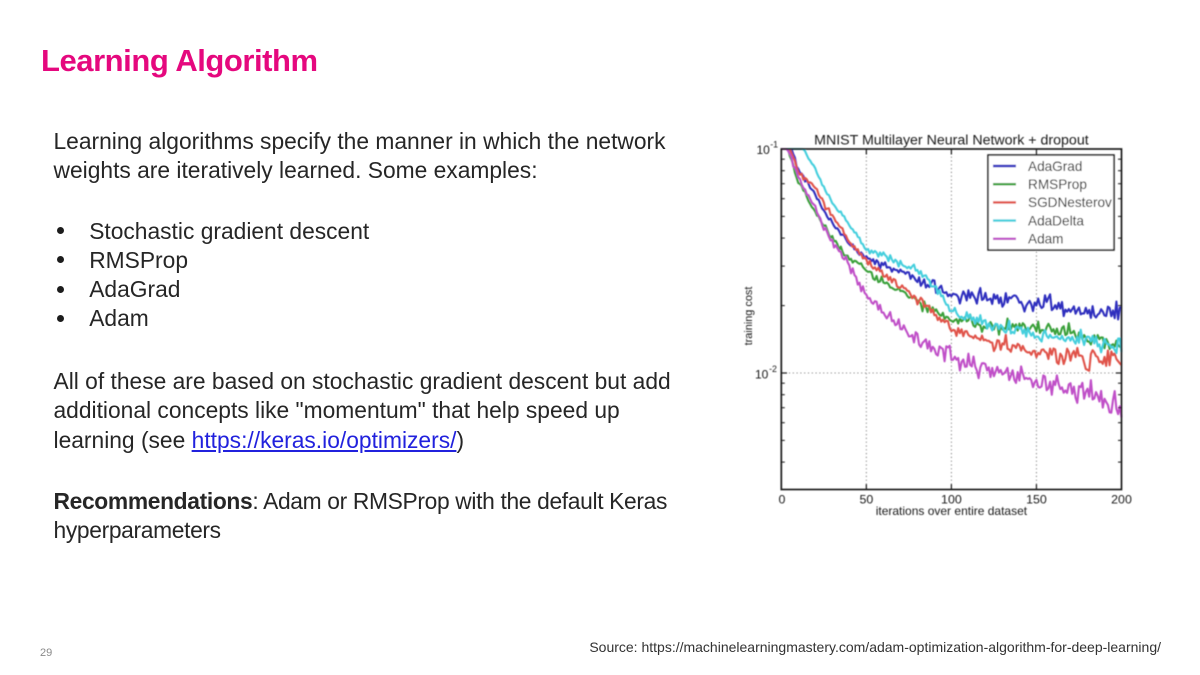 This screenshot has width=1200, height=675. What do you see at coordinates (749, 316) in the screenshot?
I see `svg-text: training cost` at bounding box center [749, 316].